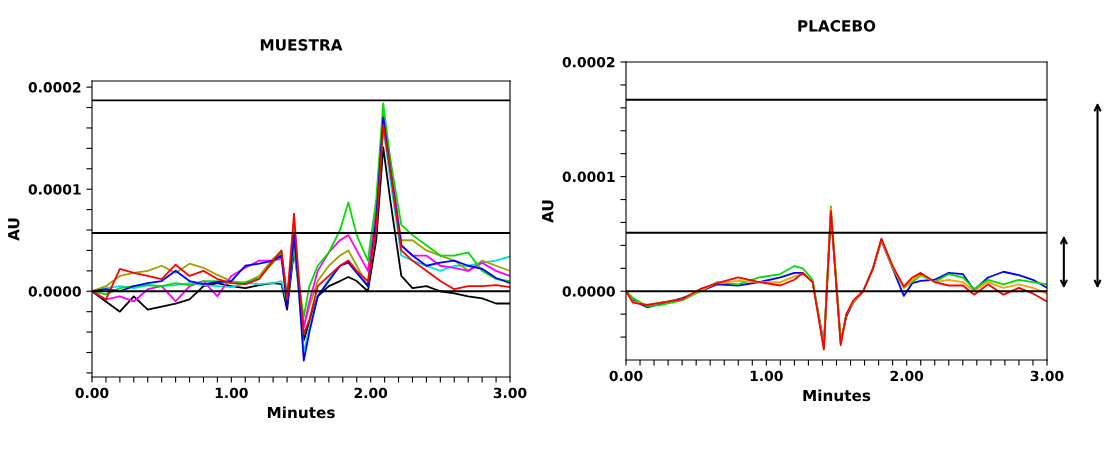 Image resolution: width=1106 pixels, height=459 pixels. I want to click on chart-title: MUESTRA, so click(301, 45).